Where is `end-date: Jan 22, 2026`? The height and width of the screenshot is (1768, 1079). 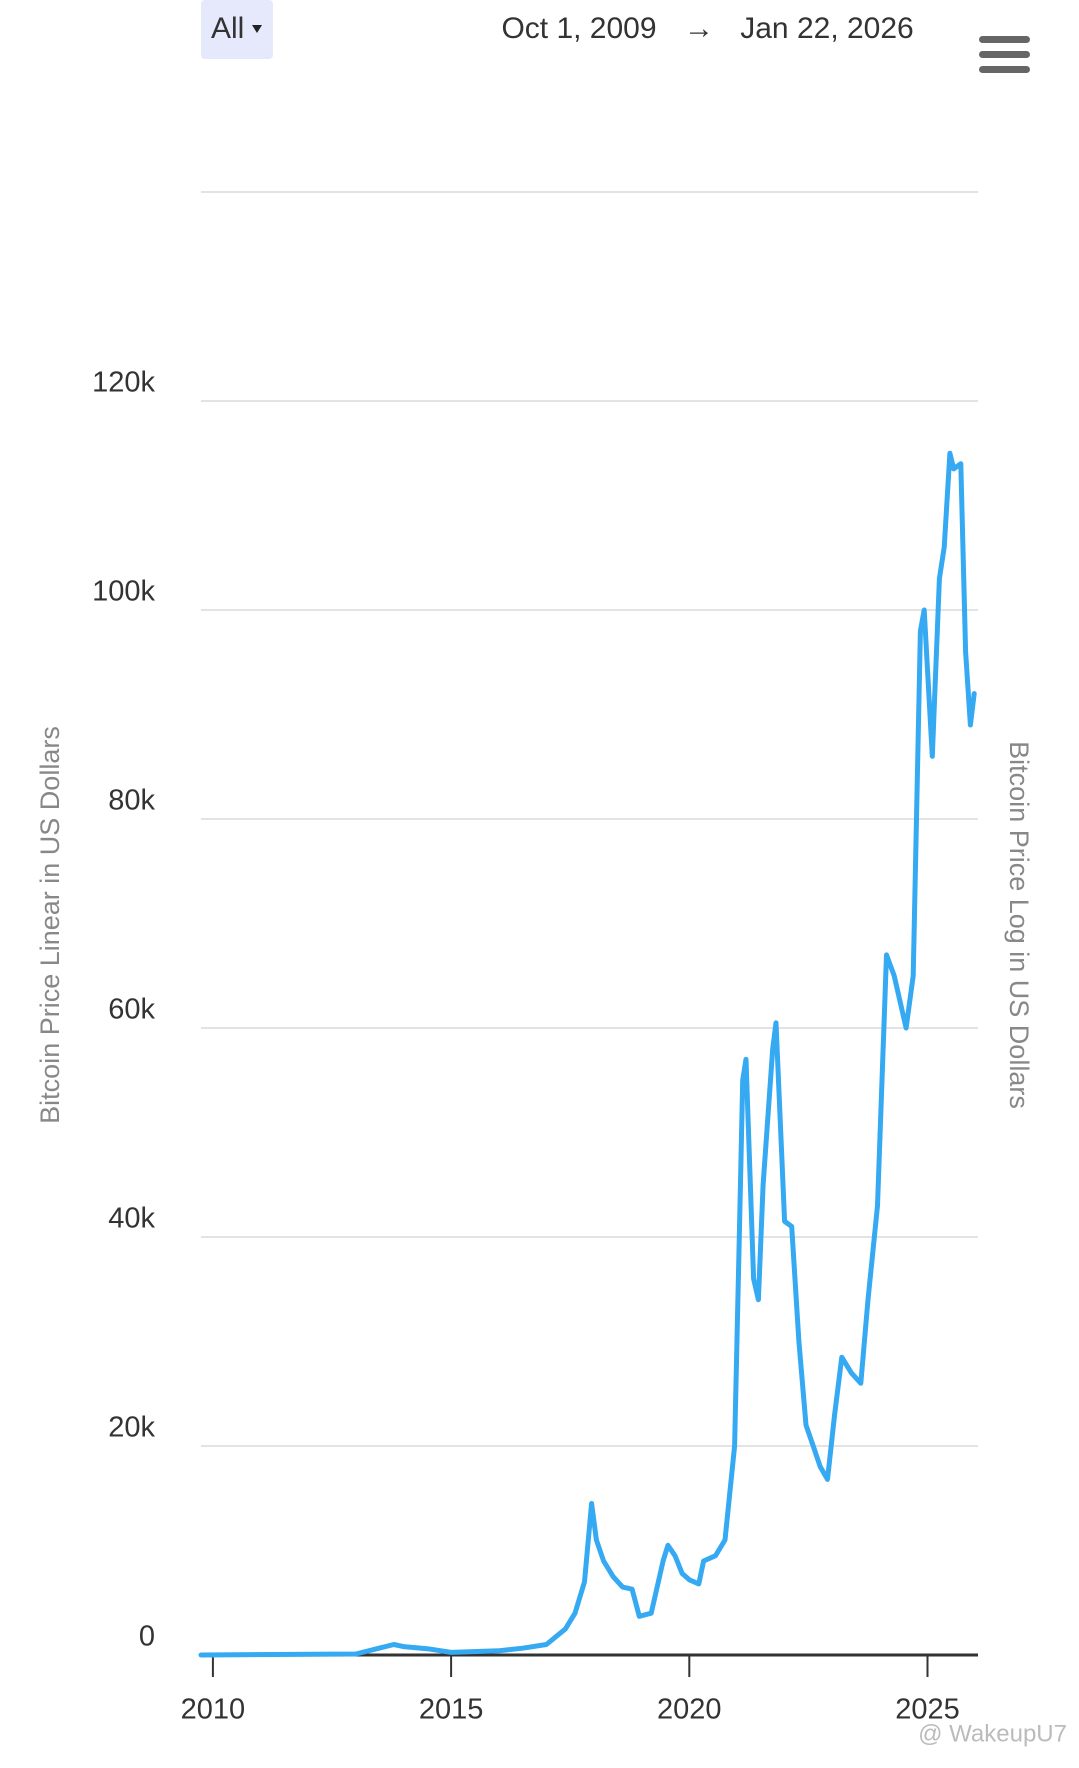 end-date: Jan 22, 2026 is located at coordinates (826, 28).